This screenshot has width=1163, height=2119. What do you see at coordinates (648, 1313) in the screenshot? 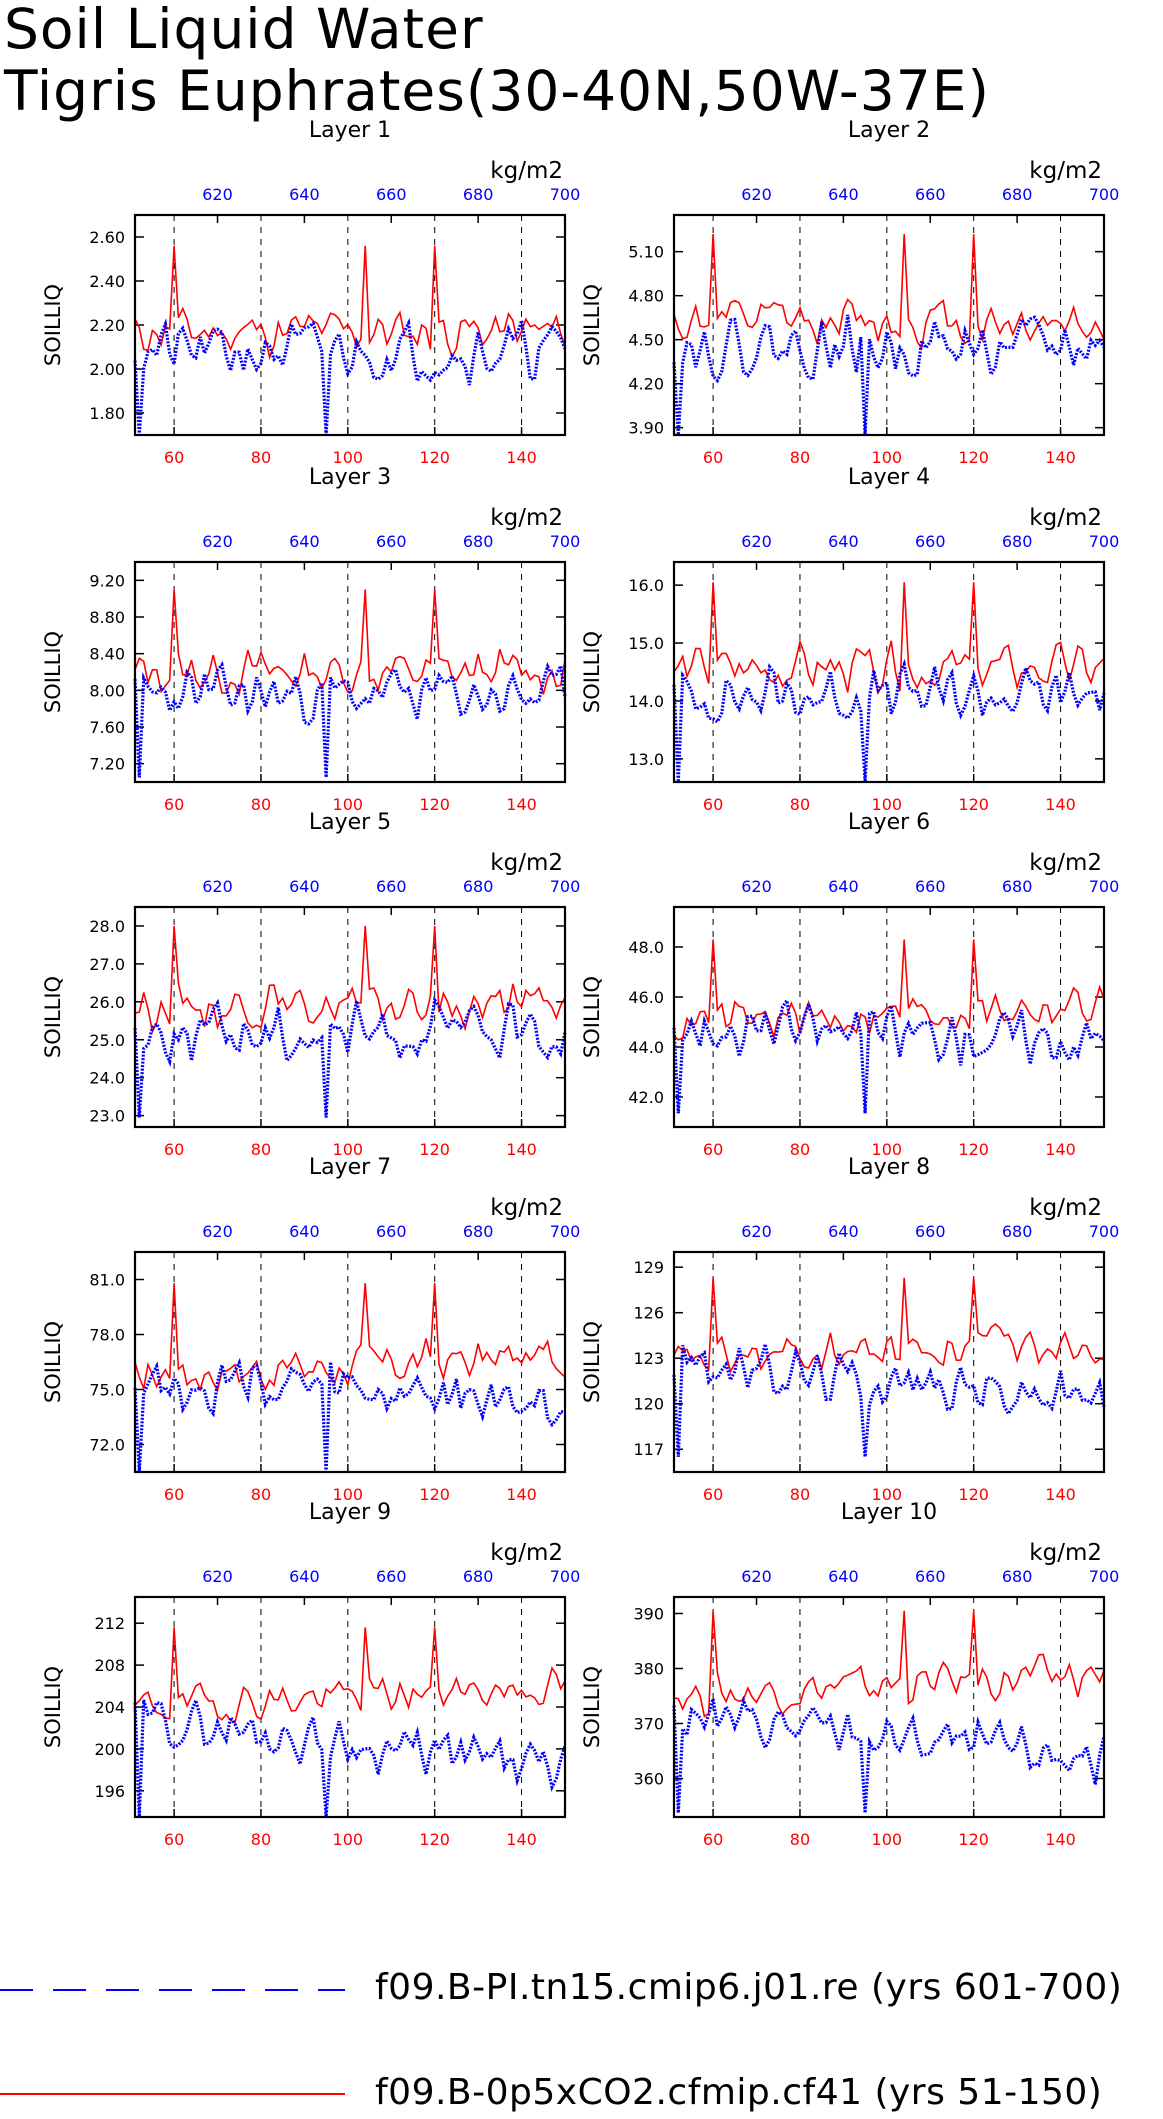
I see `y-tick-label: 126` at bounding box center [648, 1313].